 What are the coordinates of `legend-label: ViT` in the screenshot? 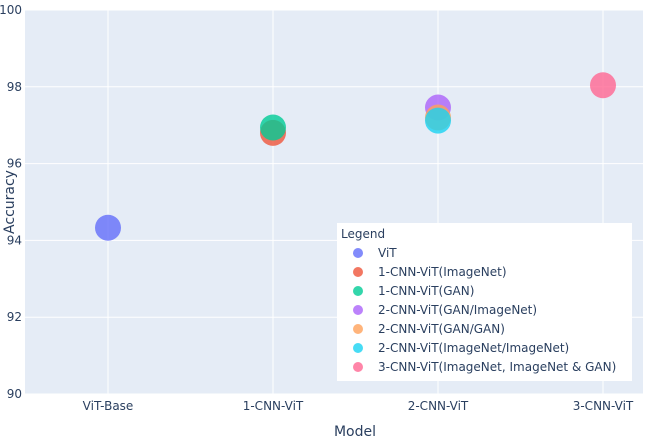 It's located at (387, 253).